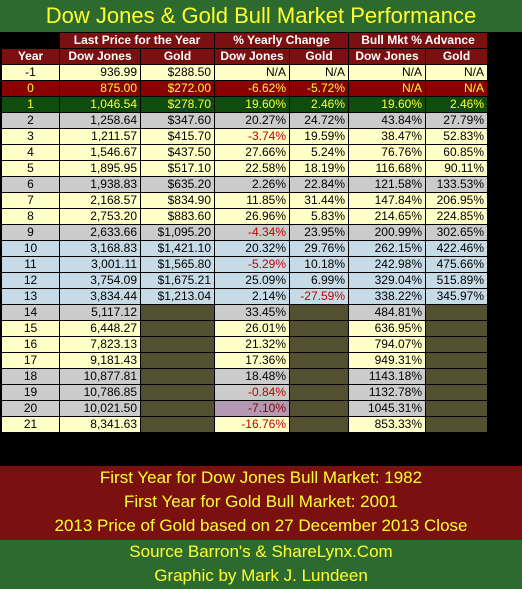  I want to click on cell-dow-price: 5,117.12, so click(100, 312).